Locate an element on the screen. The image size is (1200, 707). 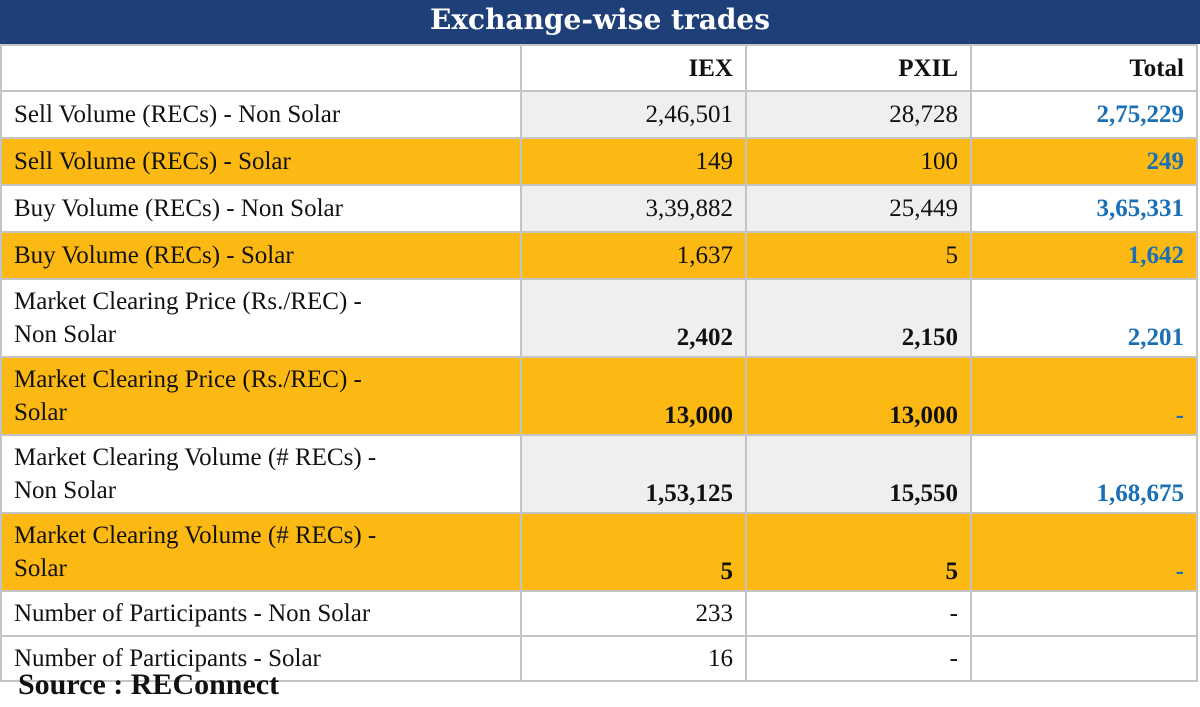
total-value: 2,201 is located at coordinates (1084, 318).